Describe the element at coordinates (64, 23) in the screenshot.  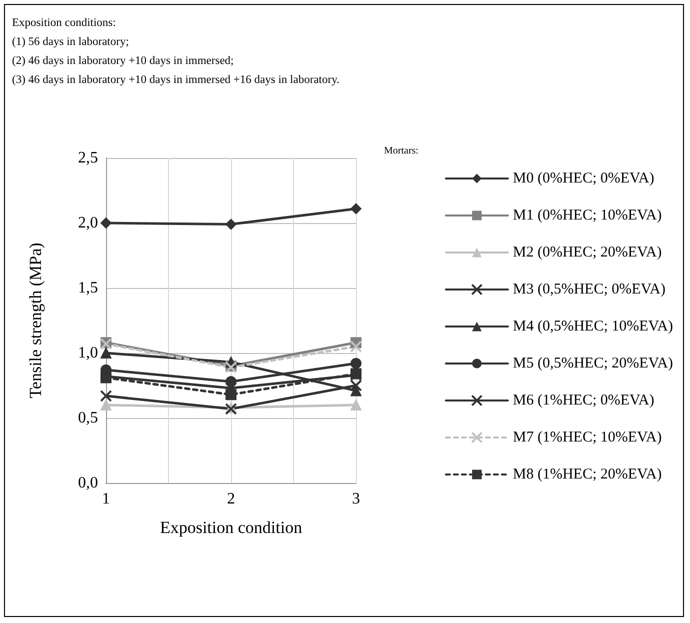
I see `chart-title: Exposition conditions:` at that location.